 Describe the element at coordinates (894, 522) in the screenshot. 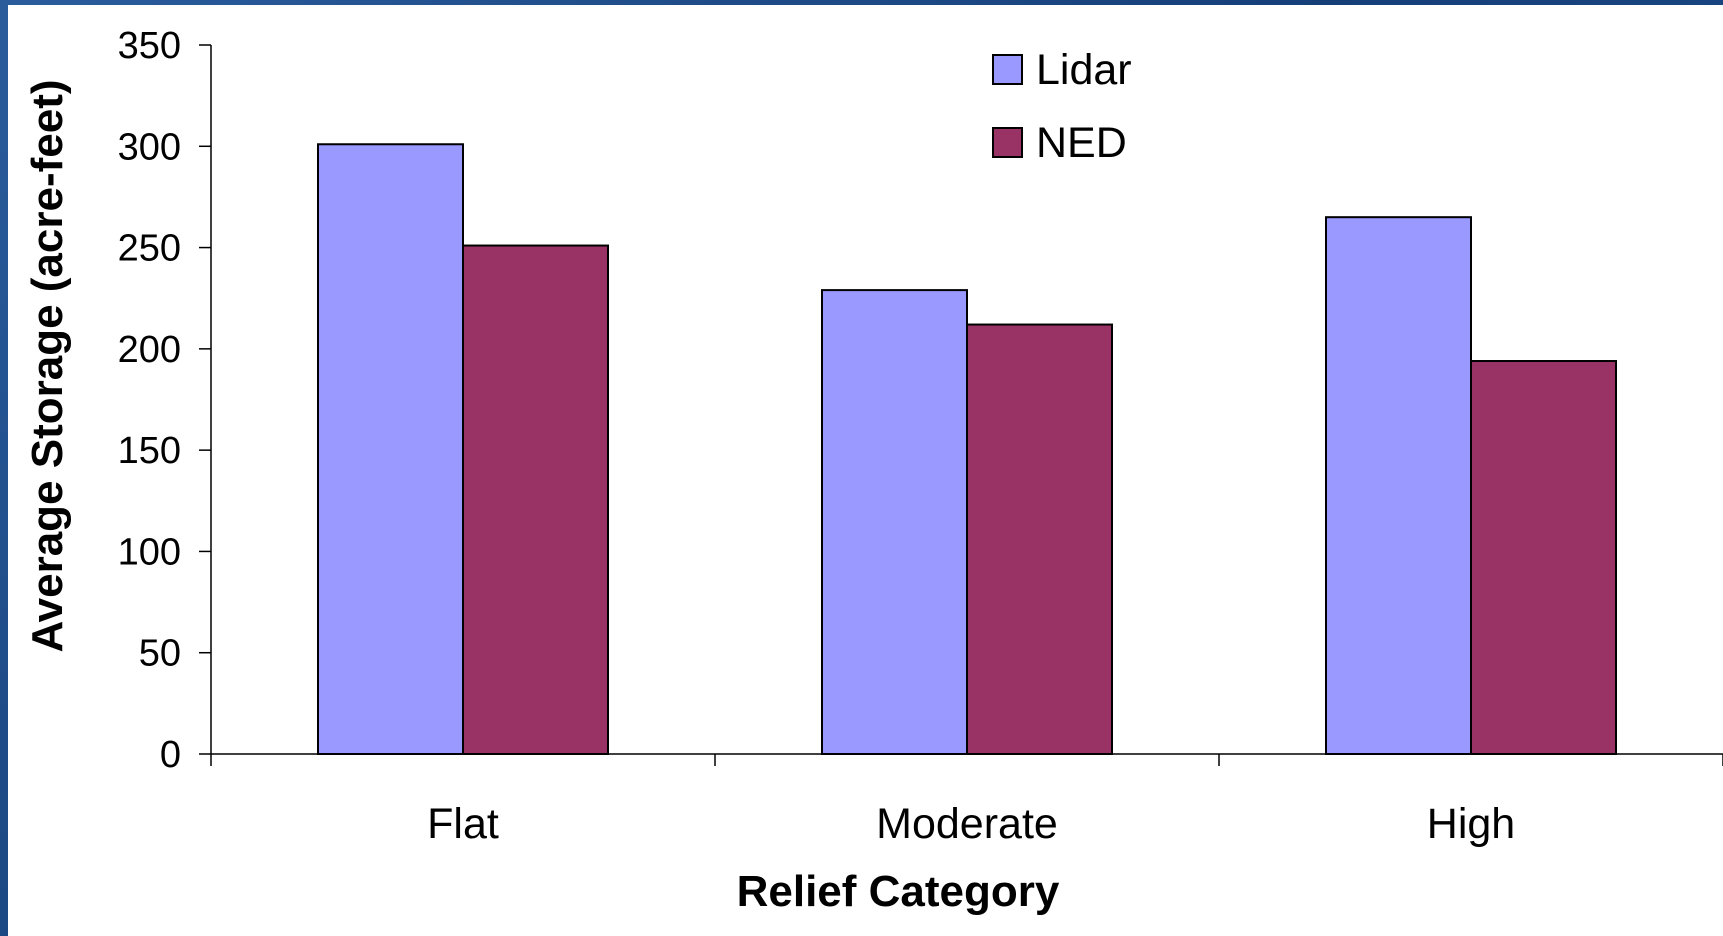

I see `bar-lidar-moderate` at that location.